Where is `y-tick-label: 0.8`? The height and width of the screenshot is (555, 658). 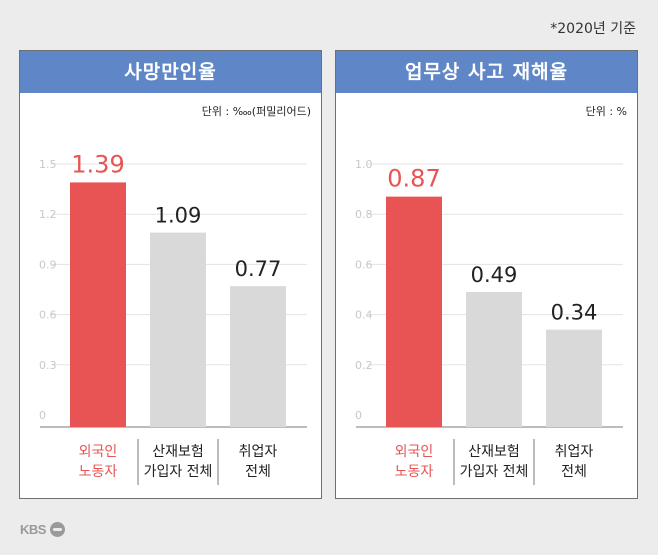 y-tick-label: 0.8 is located at coordinates (364, 214).